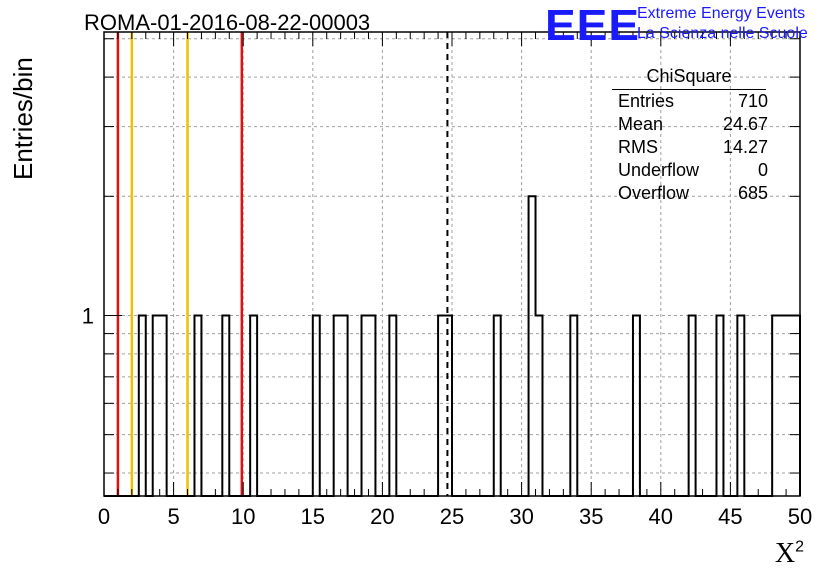  Describe the element at coordinates (785, 553) in the screenshot. I see `x-axis-label-base: X` at that location.